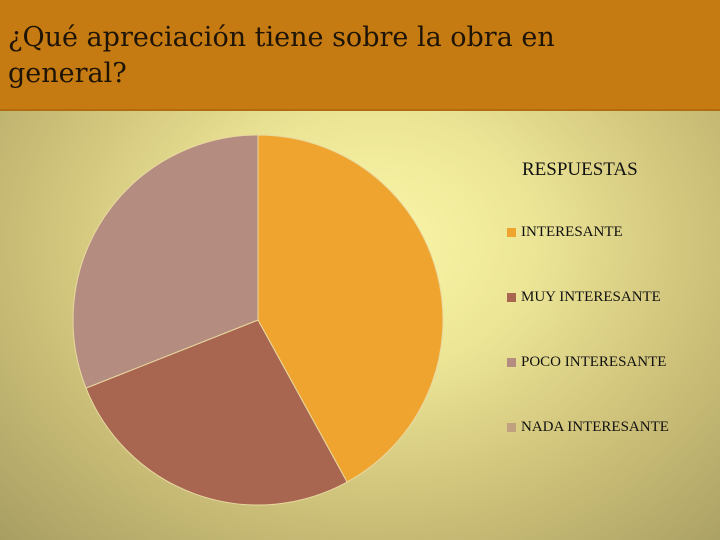  What do you see at coordinates (572, 232) in the screenshot?
I see `legend-label: INTERESANTE` at bounding box center [572, 232].